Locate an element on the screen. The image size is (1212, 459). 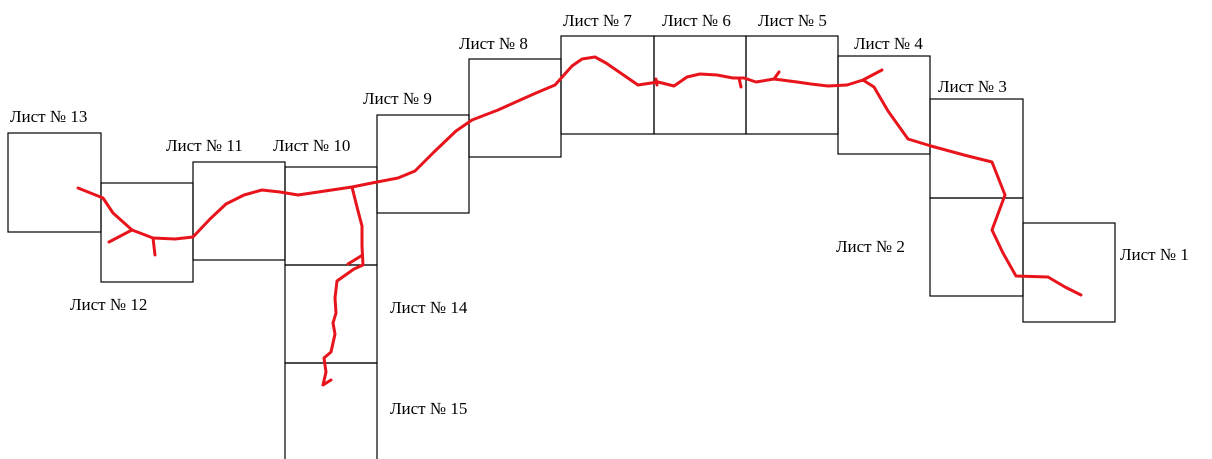
sheet-label-7: Лист № 7 is located at coordinates (597, 20).